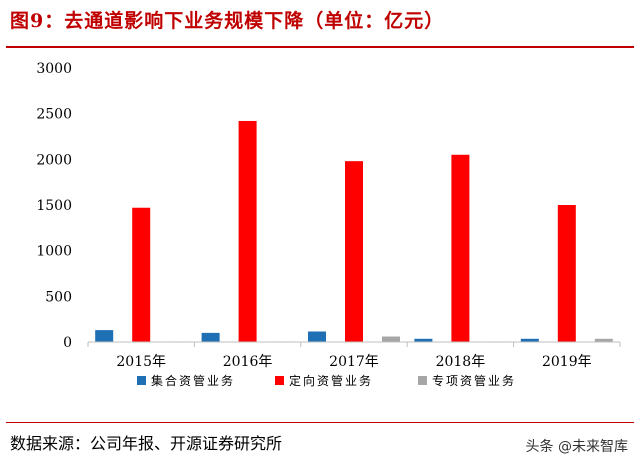 The height and width of the screenshot is (468, 640). Describe the element at coordinates (227, 21) in the screenshot. I see `chart-title: 图9：去通道影响下业务规模下降（单位：亿元）` at that location.